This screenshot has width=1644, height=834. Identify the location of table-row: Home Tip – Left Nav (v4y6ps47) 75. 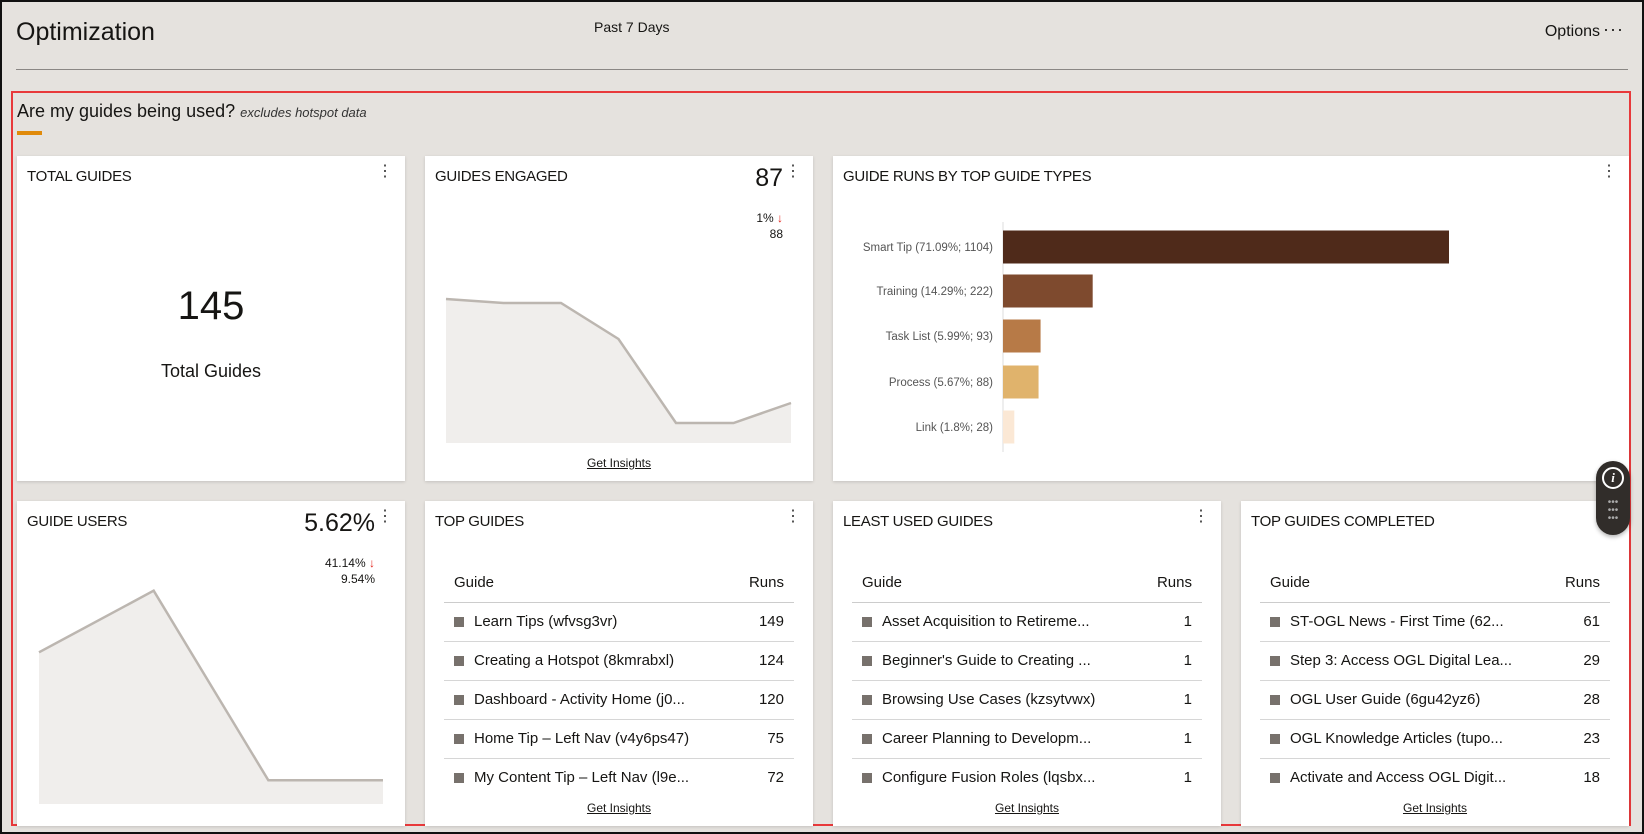
(619, 739).